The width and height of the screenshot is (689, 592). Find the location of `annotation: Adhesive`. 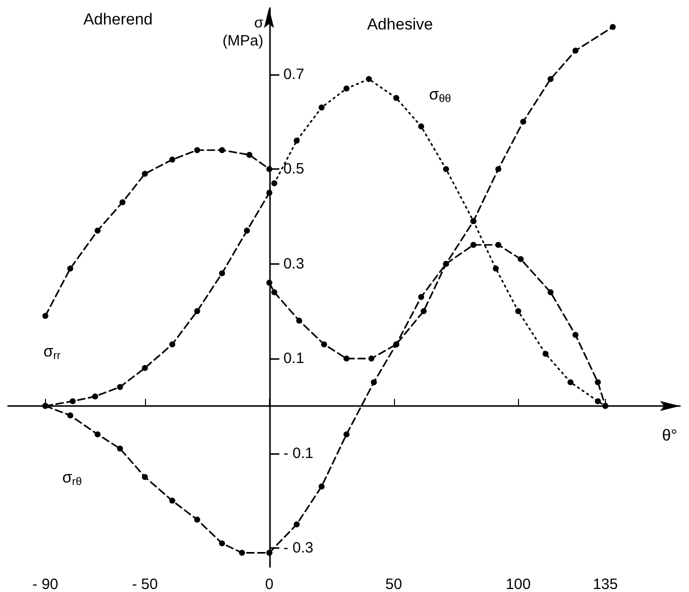

annotation: Adhesive is located at coordinates (400, 25).